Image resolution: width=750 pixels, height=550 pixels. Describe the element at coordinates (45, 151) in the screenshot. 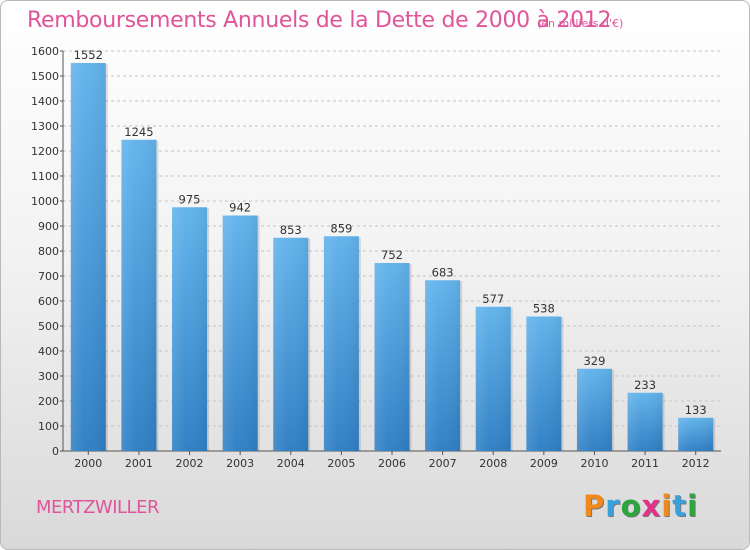

I see `y-tick-label: 1200` at that location.